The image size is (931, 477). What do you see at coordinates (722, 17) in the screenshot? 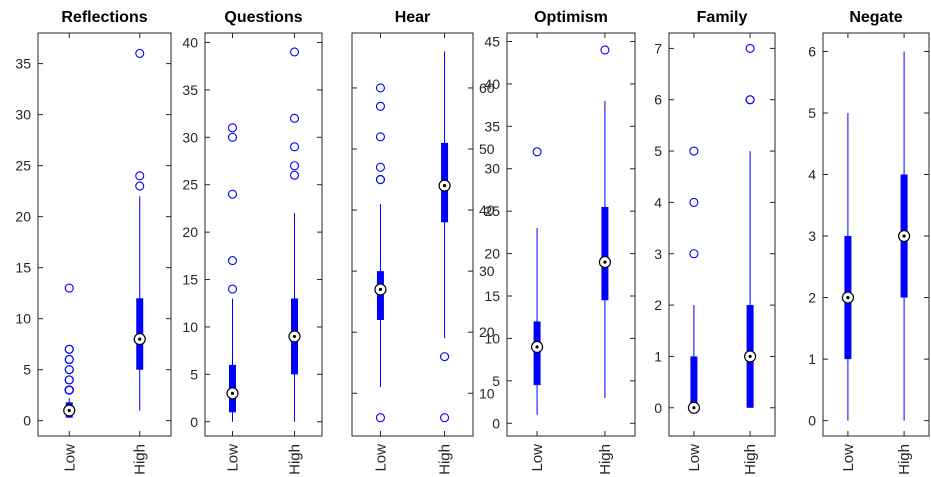
I see `panel-title: Family` at bounding box center [722, 17].